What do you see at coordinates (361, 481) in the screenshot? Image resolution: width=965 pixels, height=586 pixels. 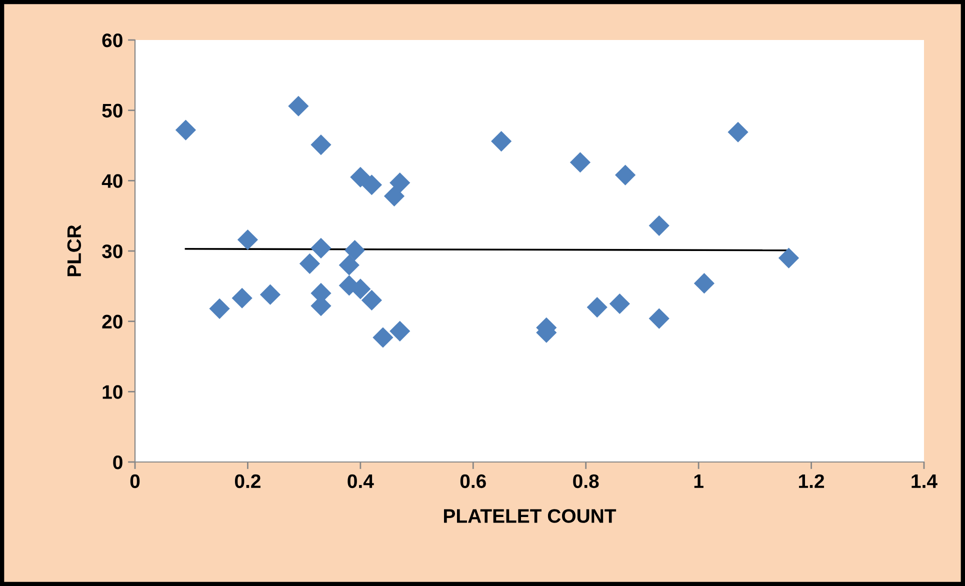 I see `x-tick-label: 0.4` at bounding box center [361, 481].